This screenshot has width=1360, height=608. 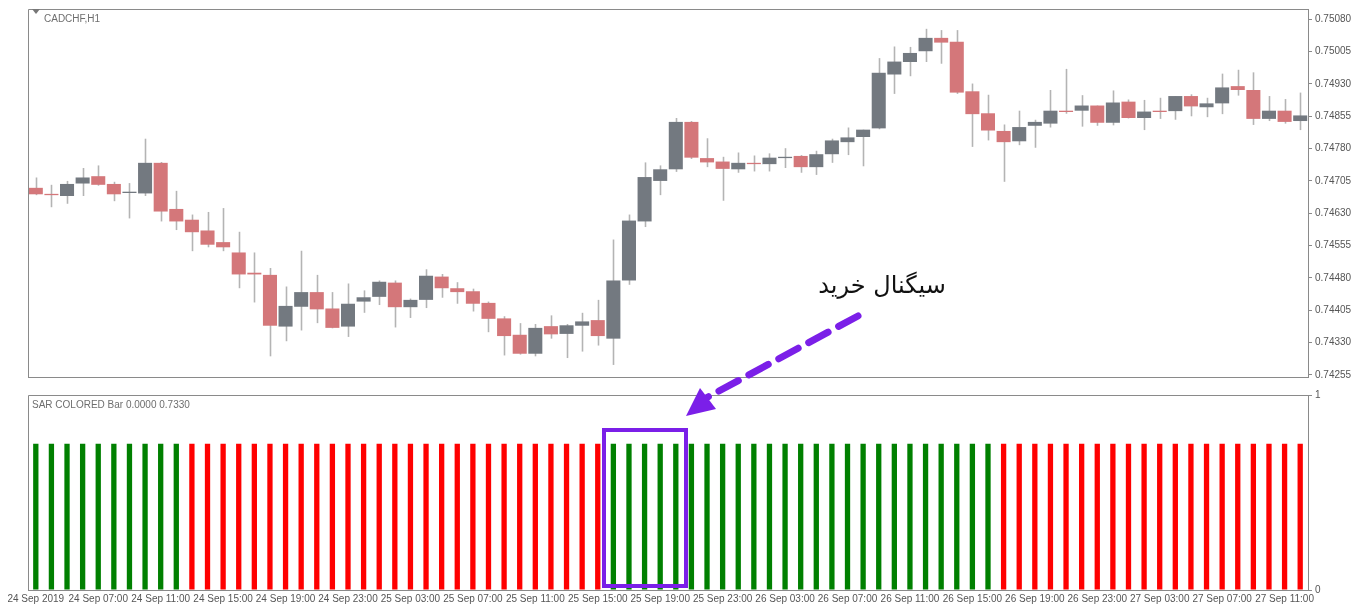 What do you see at coordinates (111, 404) in the screenshot?
I see `chart-title: SAR COLORED Bar 0.0000 0.7330` at bounding box center [111, 404].